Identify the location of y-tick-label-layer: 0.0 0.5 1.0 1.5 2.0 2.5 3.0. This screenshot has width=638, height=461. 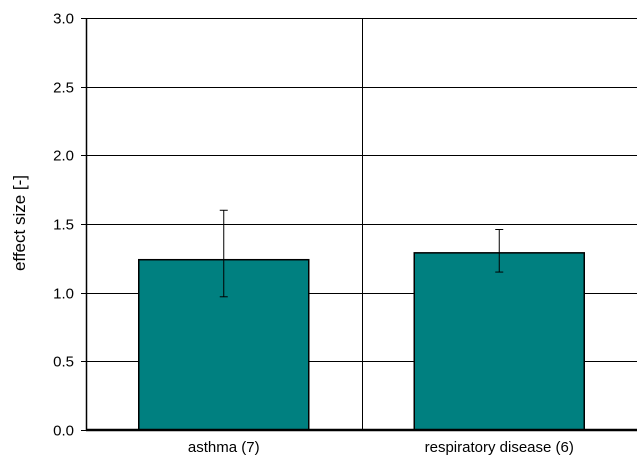
(63, 225).